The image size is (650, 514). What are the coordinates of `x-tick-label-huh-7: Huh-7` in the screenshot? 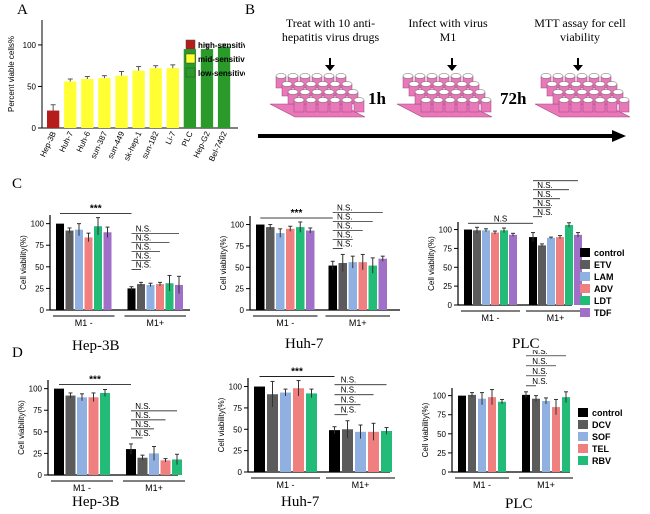 It's located at (67, 142).